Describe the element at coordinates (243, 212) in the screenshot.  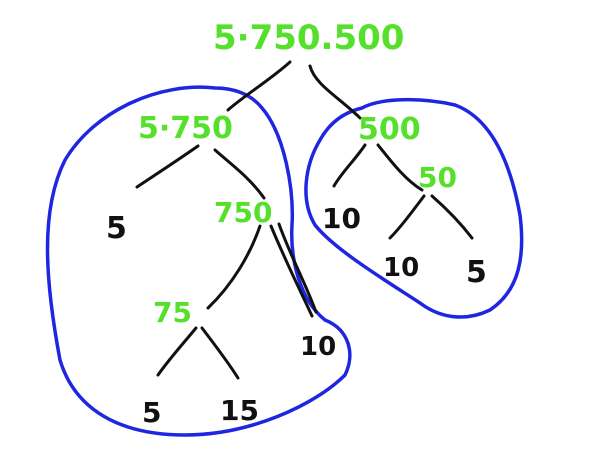
I see `node-750-label: 750` at that location.